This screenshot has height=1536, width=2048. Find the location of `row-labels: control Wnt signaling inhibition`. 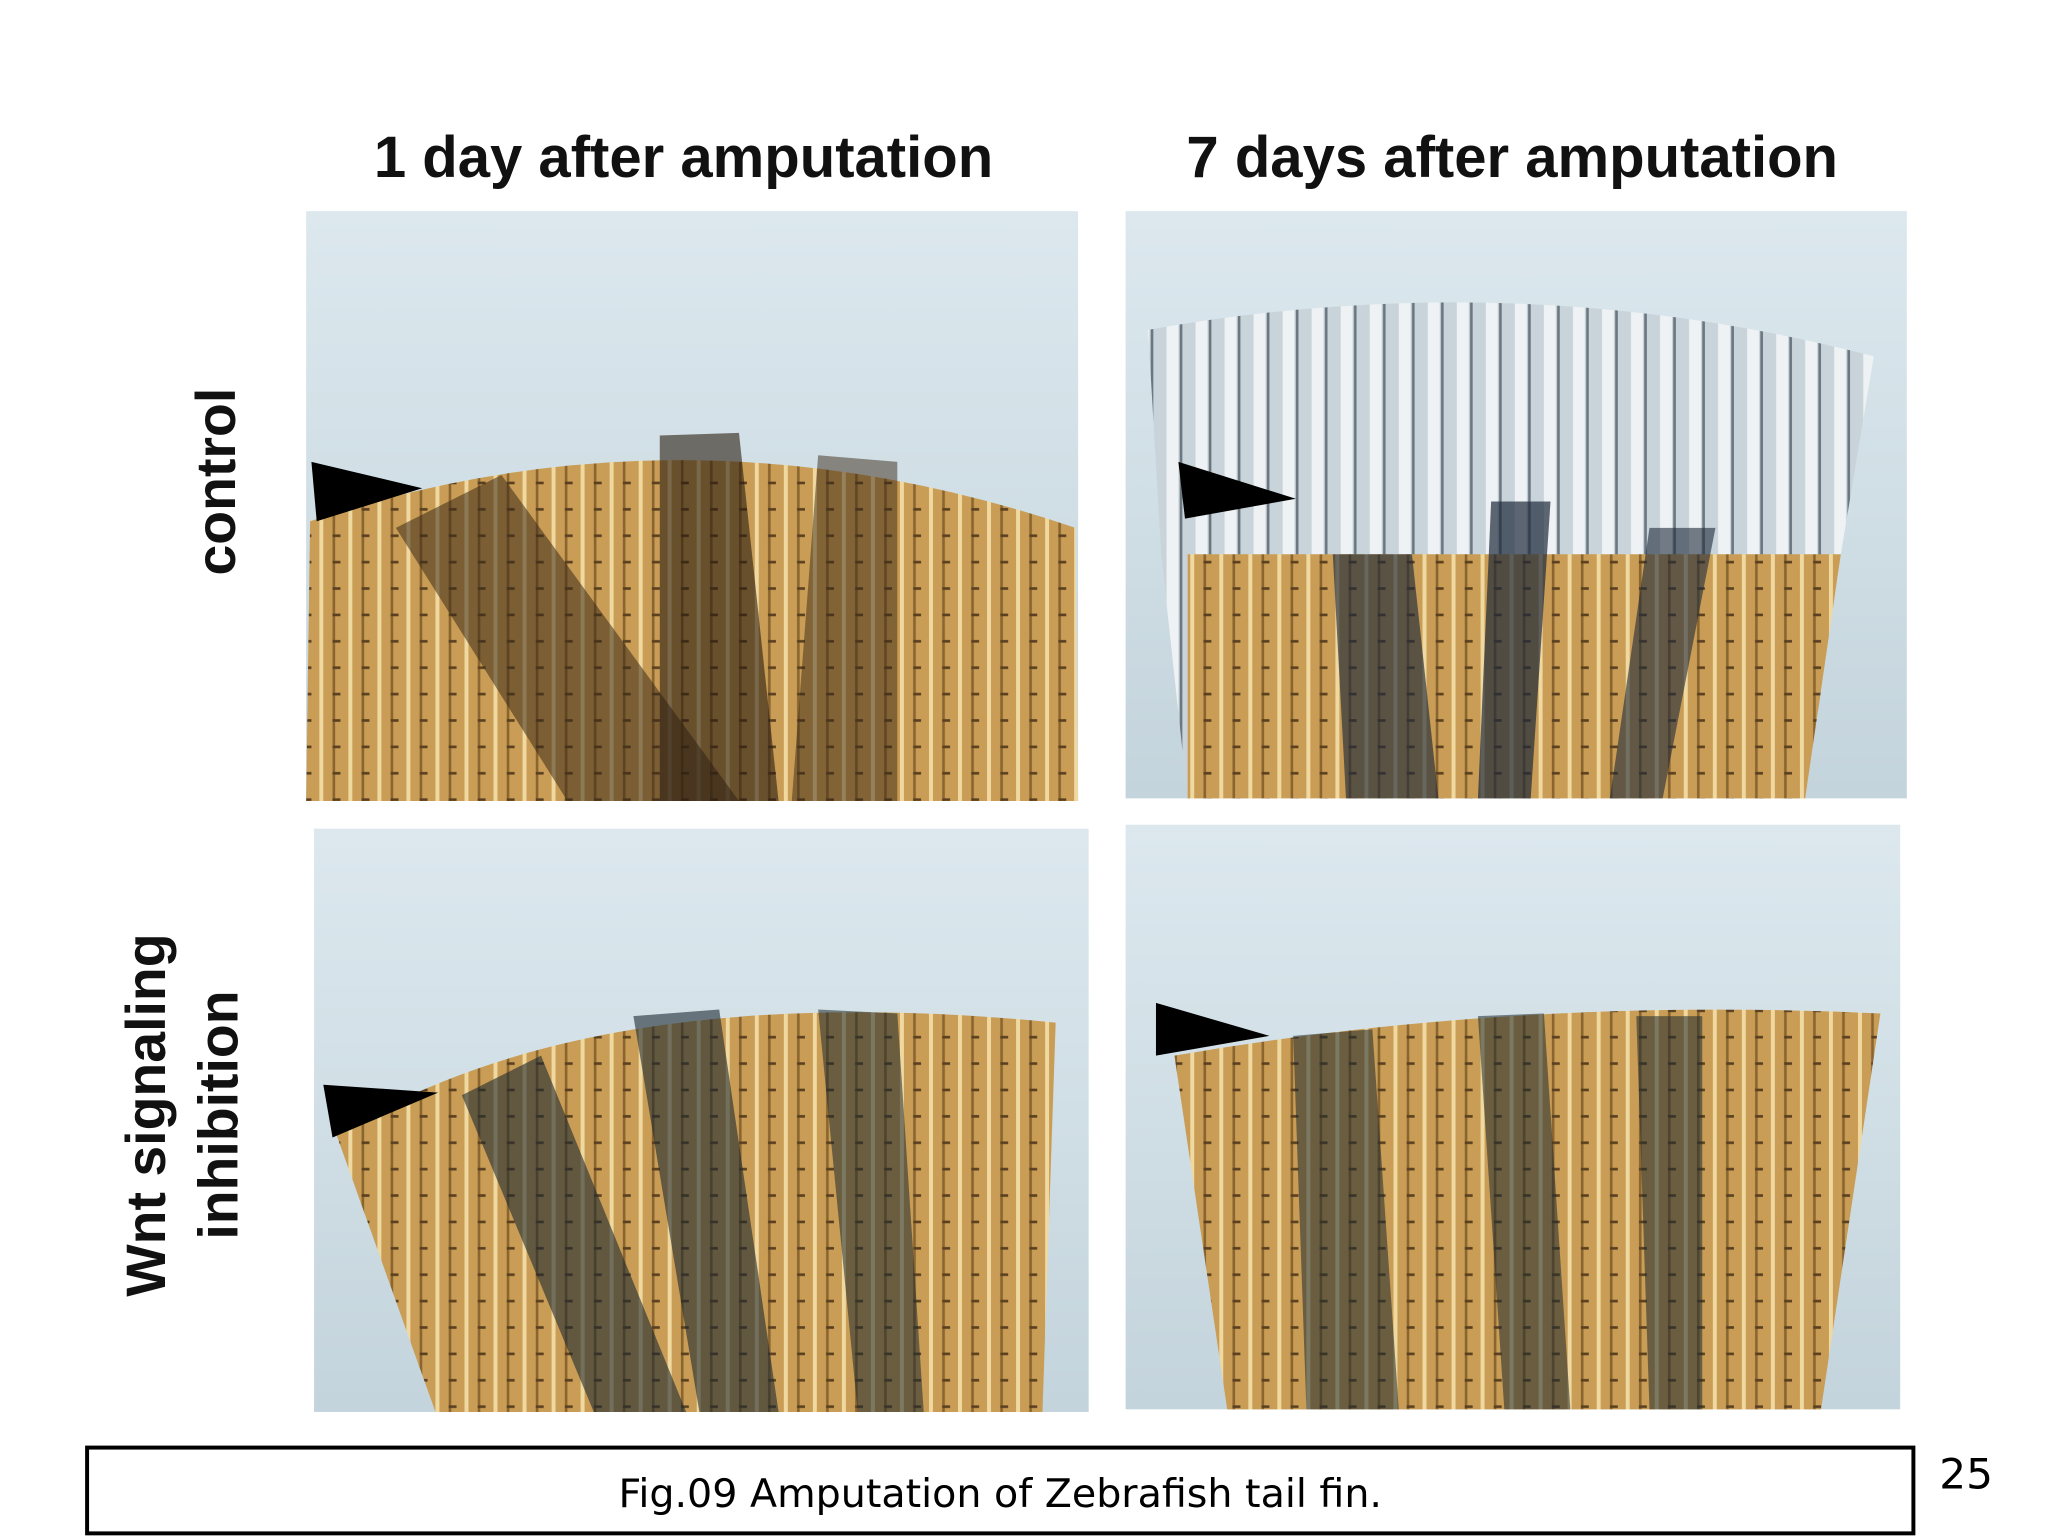

row-labels: control Wnt signaling inhibition is located at coordinates (182, 842).